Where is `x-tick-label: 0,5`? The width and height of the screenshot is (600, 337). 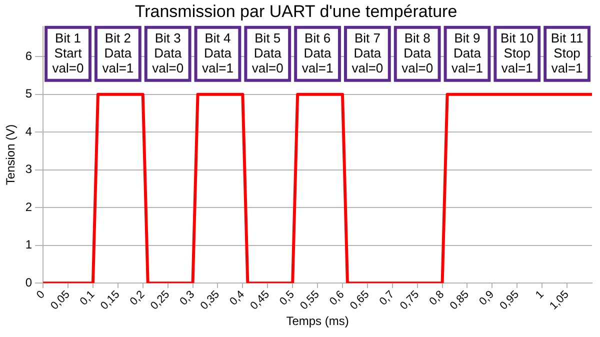 x-tick-label: 0,5 is located at coordinates (287, 298).